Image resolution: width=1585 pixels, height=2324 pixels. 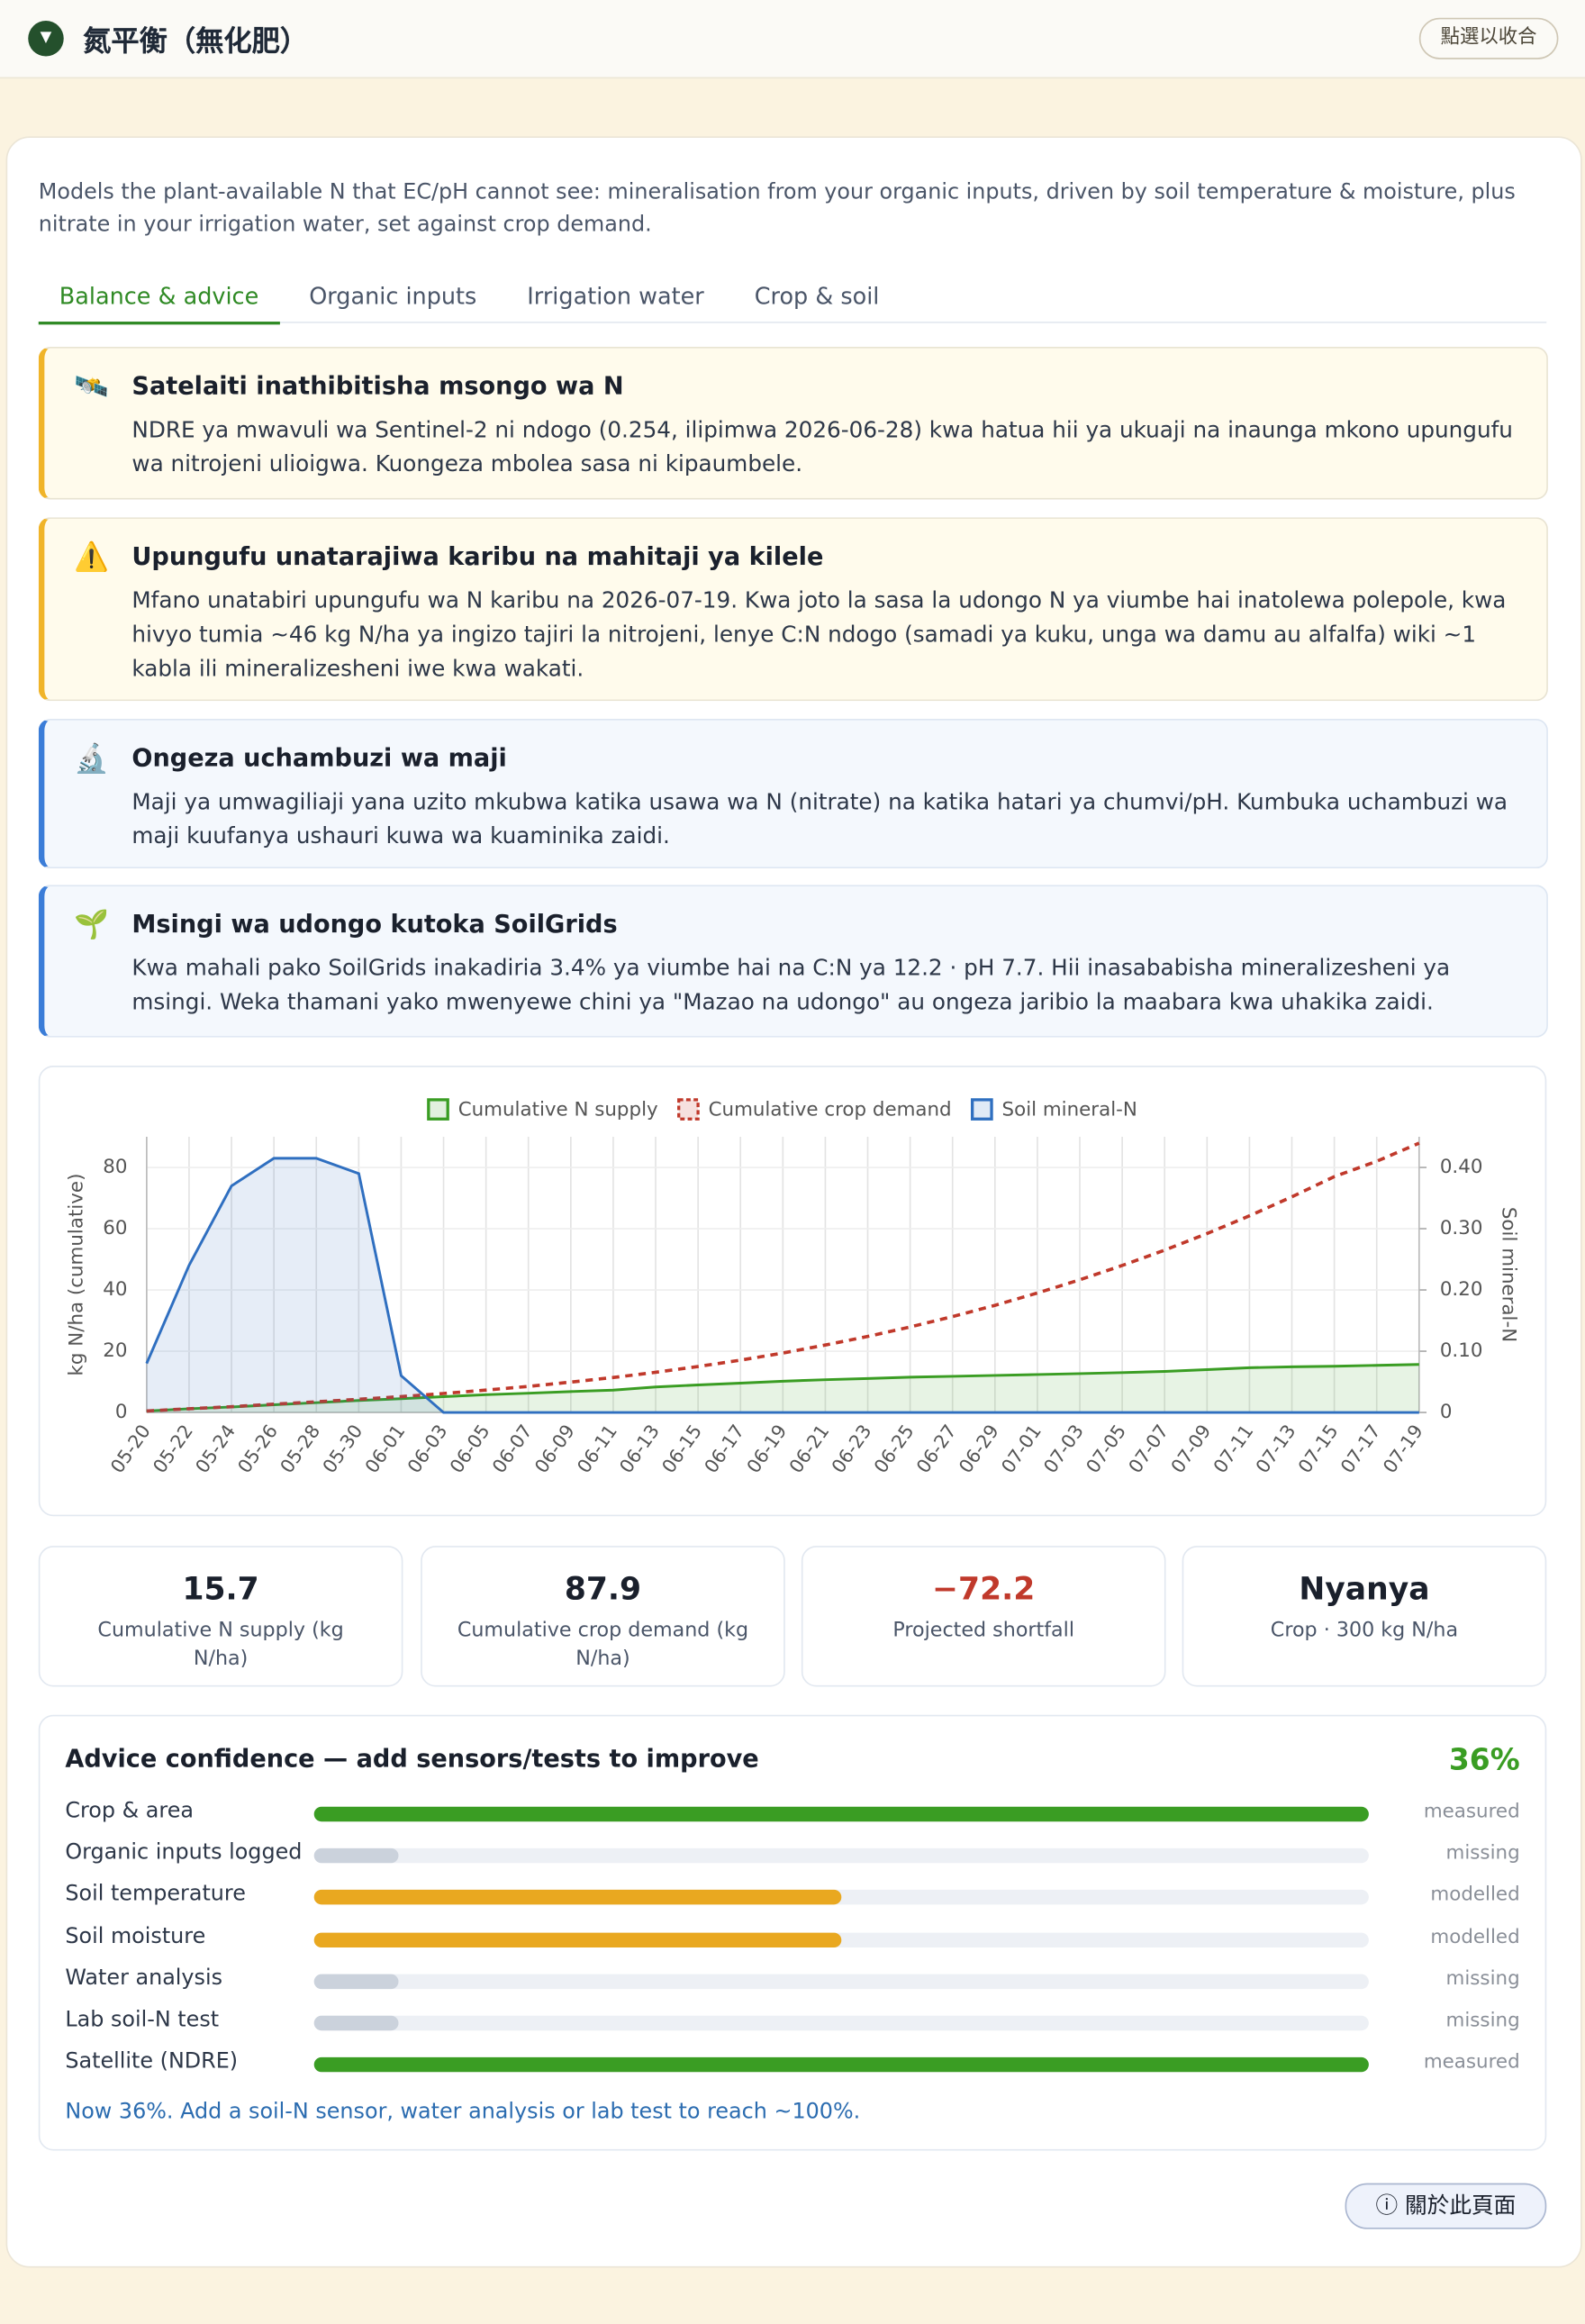 I want to click on stat-label: Cumulative N supply (kg N/ha), so click(x=220, y=1645).